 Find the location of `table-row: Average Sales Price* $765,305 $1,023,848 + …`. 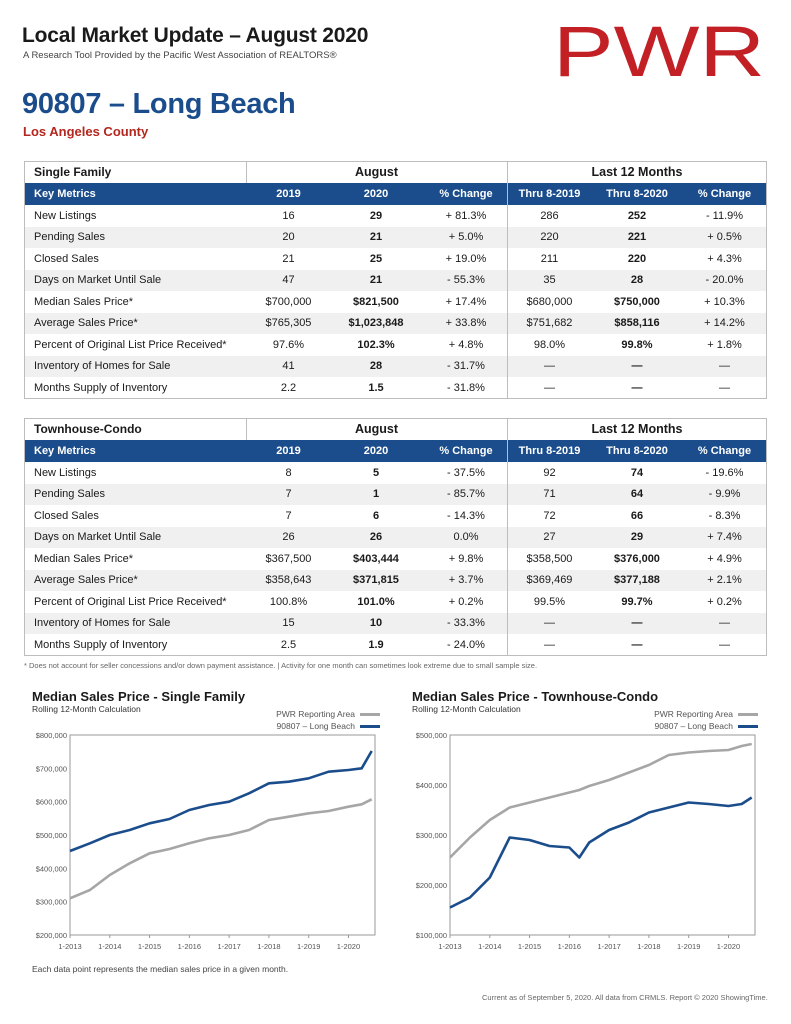

table-row: Average Sales Price* $765,305 $1,023,848 + … is located at coordinates (395, 323).